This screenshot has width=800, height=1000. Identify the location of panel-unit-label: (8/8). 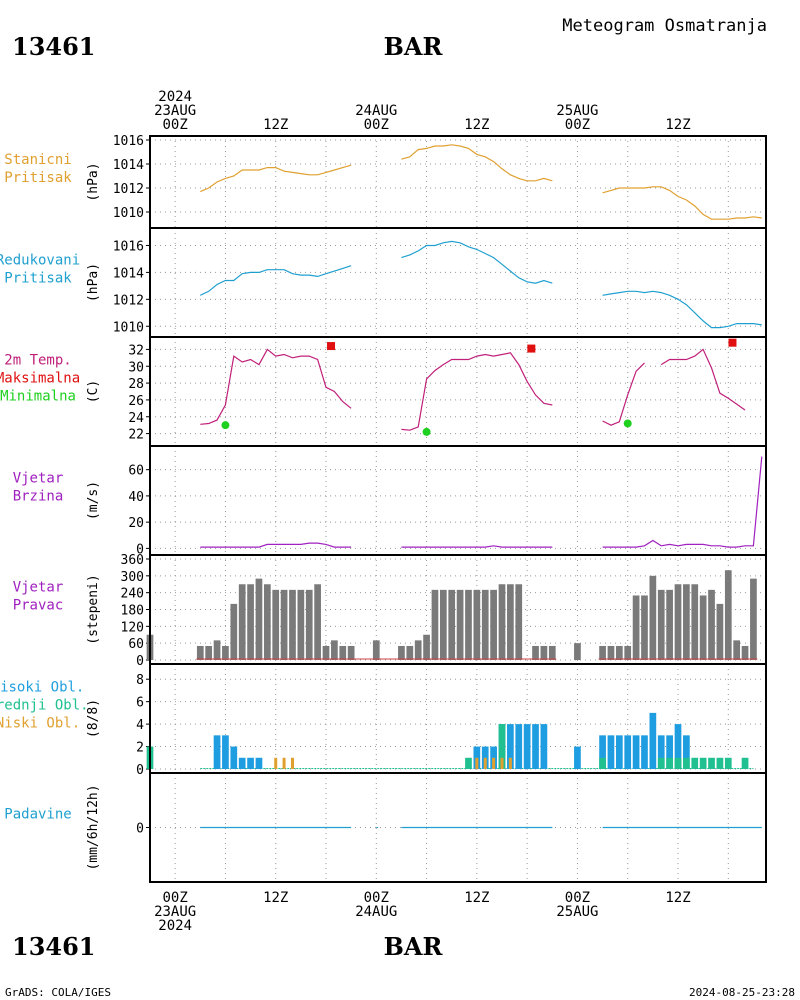
(93, 718).